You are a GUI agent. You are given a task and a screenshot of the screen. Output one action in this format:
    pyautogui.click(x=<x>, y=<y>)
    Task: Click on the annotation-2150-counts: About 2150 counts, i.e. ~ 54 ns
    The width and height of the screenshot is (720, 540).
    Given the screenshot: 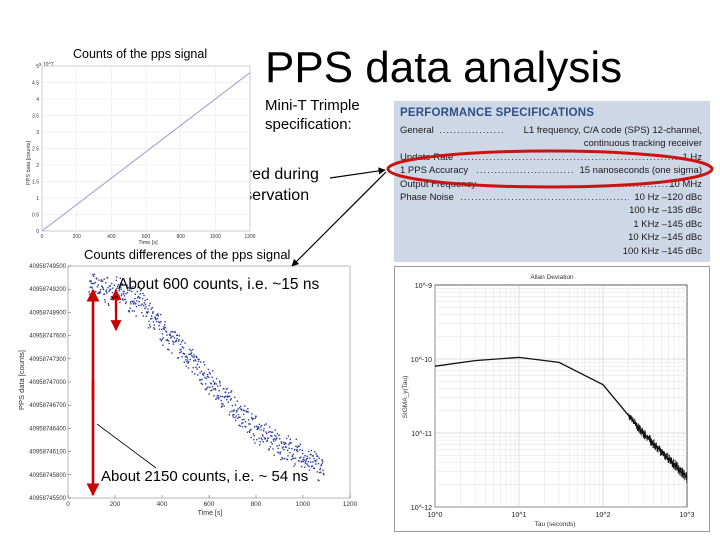 What is the action you would take?
    pyautogui.click(x=205, y=476)
    